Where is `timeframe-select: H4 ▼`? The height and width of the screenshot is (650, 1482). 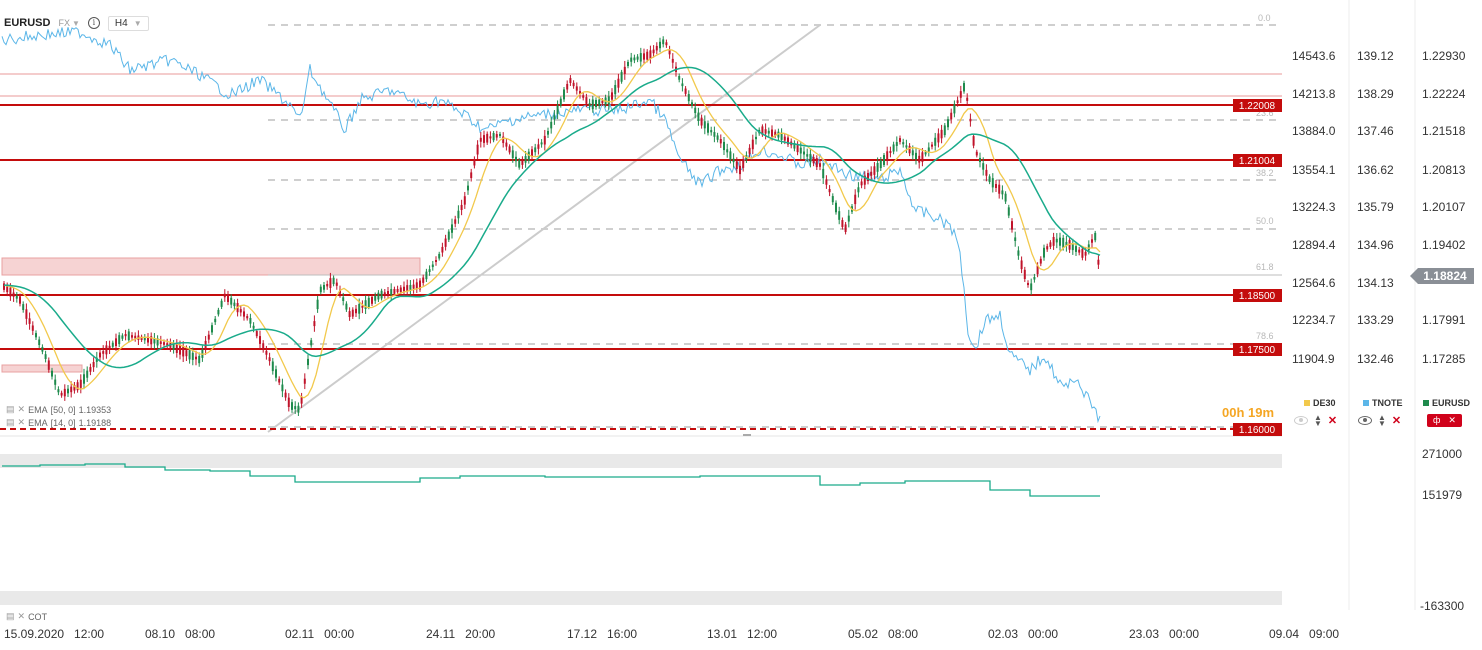 timeframe-select: H4 ▼ is located at coordinates (128, 23).